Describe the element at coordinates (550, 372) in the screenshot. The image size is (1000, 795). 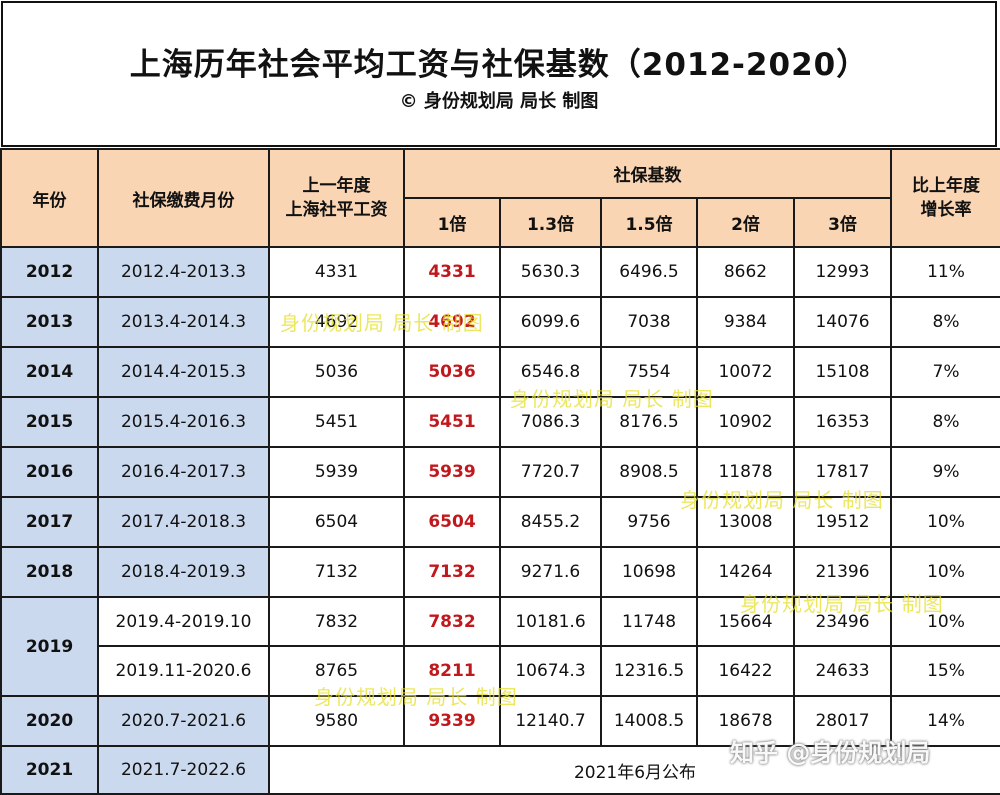
I see `base-1-3x-cell: 6546.8` at that location.